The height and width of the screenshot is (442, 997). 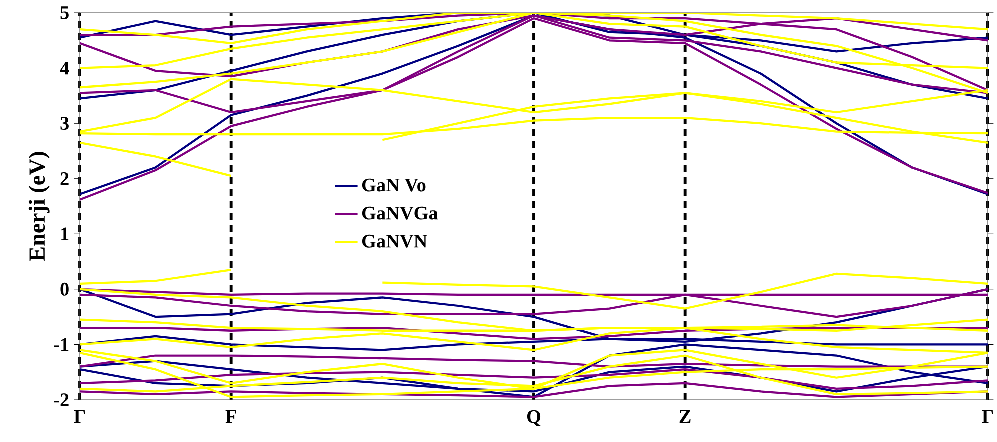 What do you see at coordinates (395, 241) in the screenshot?
I see `legend-label: GaNVN` at bounding box center [395, 241].